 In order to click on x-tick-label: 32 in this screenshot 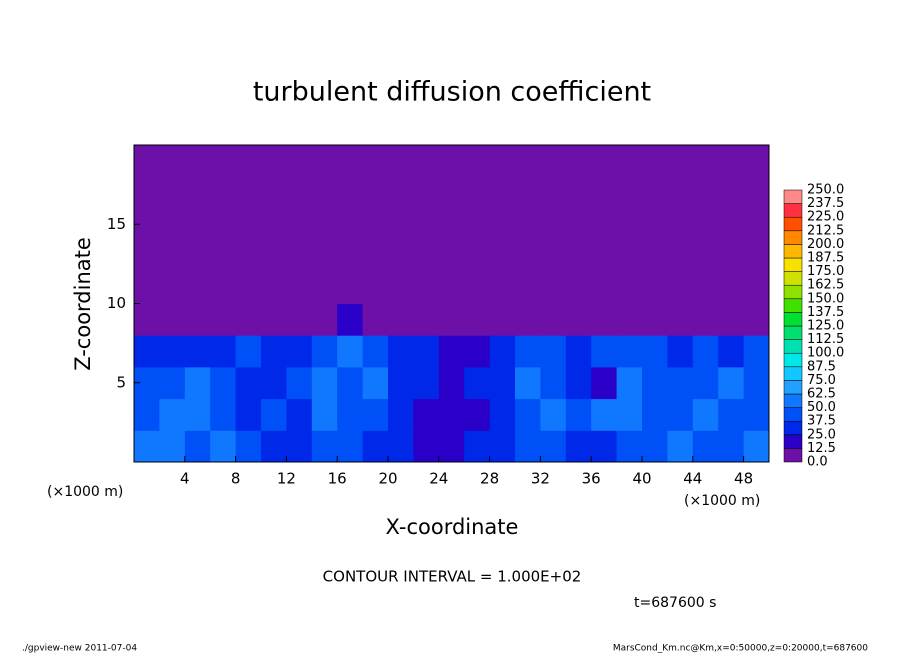, I will do `click(540, 479)`.